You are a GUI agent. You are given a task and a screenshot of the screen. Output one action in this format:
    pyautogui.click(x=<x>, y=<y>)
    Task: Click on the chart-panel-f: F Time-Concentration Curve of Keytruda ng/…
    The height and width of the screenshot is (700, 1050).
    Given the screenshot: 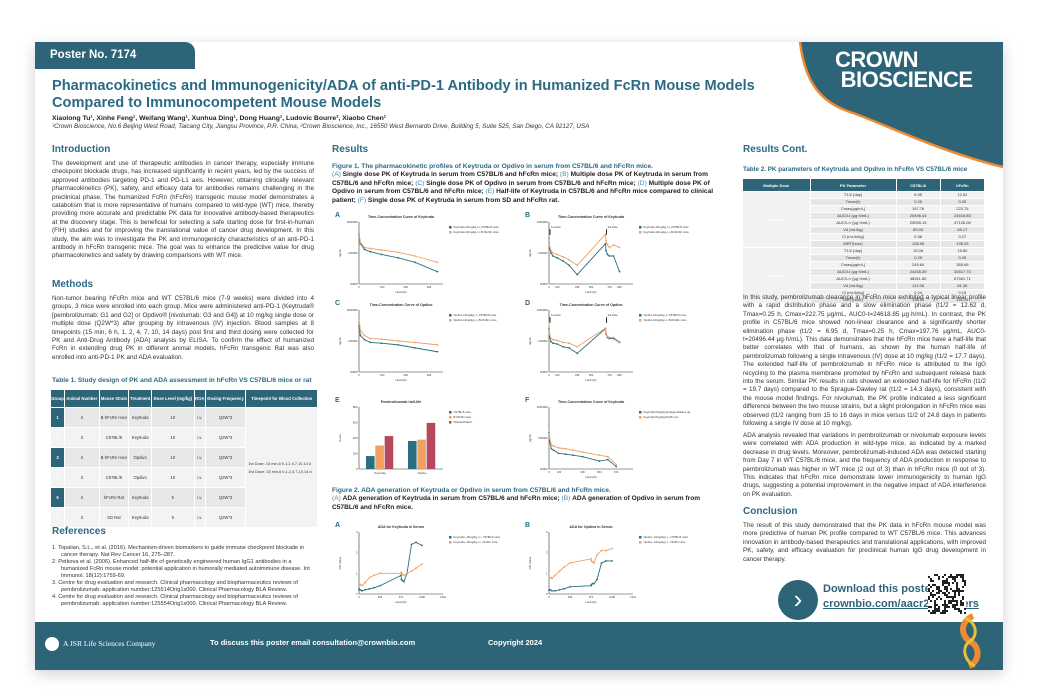 What is the action you would take?
    pyautogui.click(x=620, y=440)
    